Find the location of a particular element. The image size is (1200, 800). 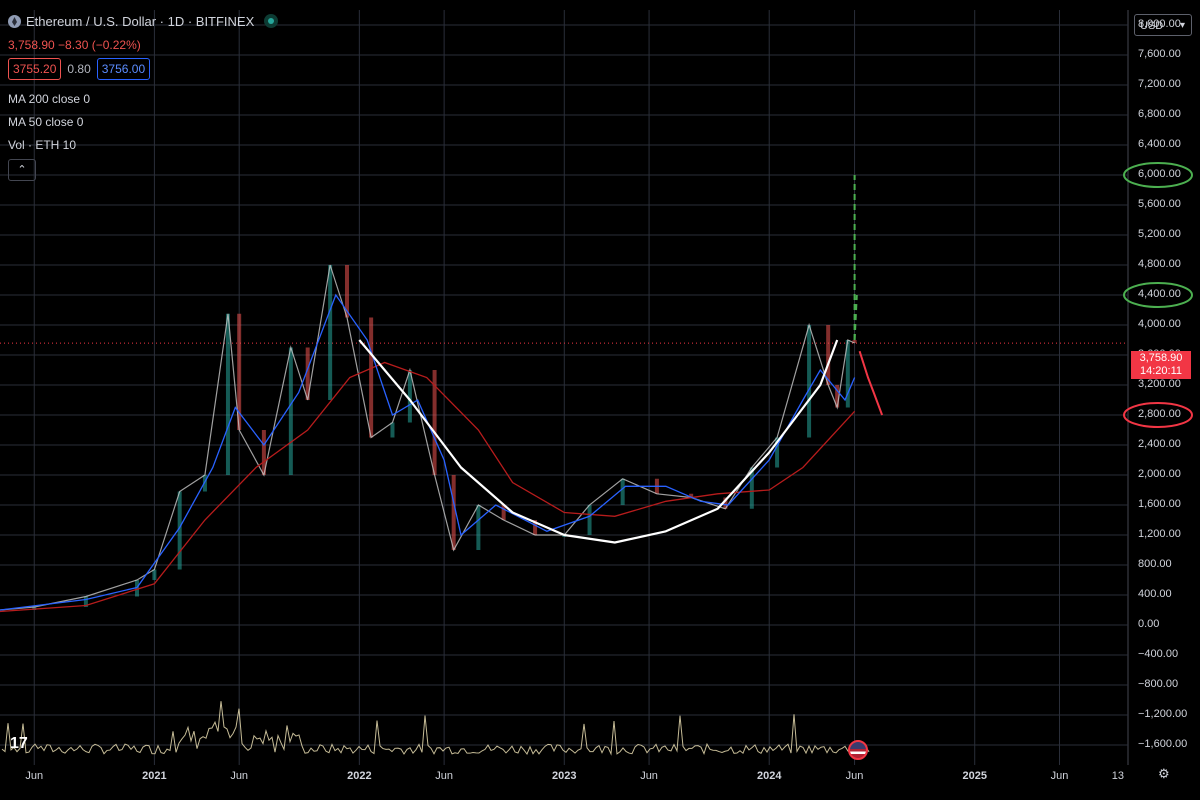

cup-pattern-curve is located at coordinates (598, 441).